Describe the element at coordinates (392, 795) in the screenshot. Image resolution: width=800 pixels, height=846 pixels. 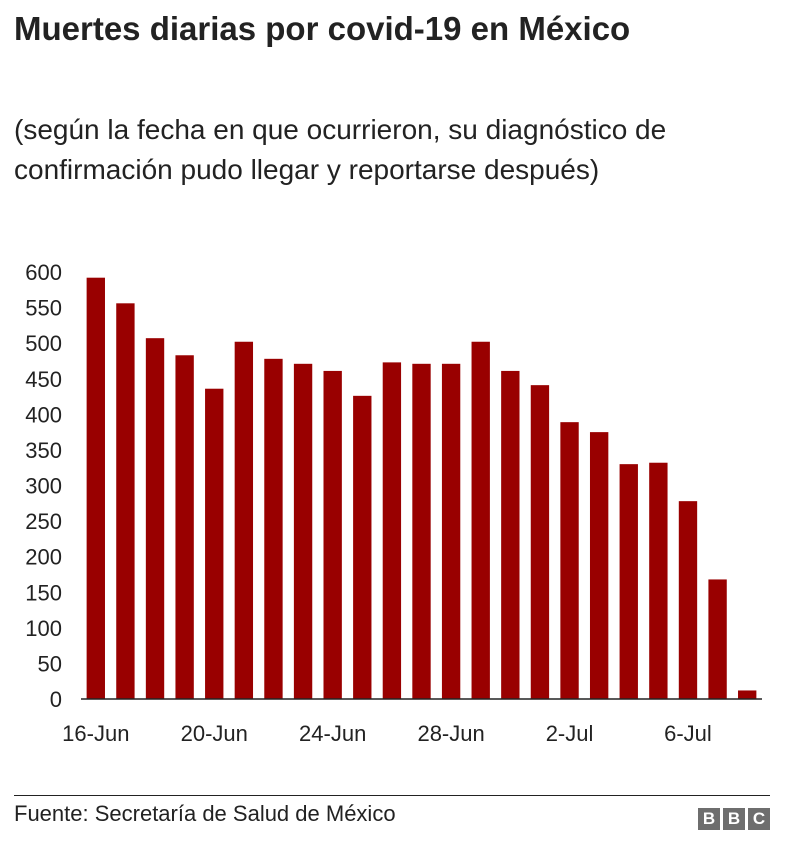
I see `footer-divider` at that location.